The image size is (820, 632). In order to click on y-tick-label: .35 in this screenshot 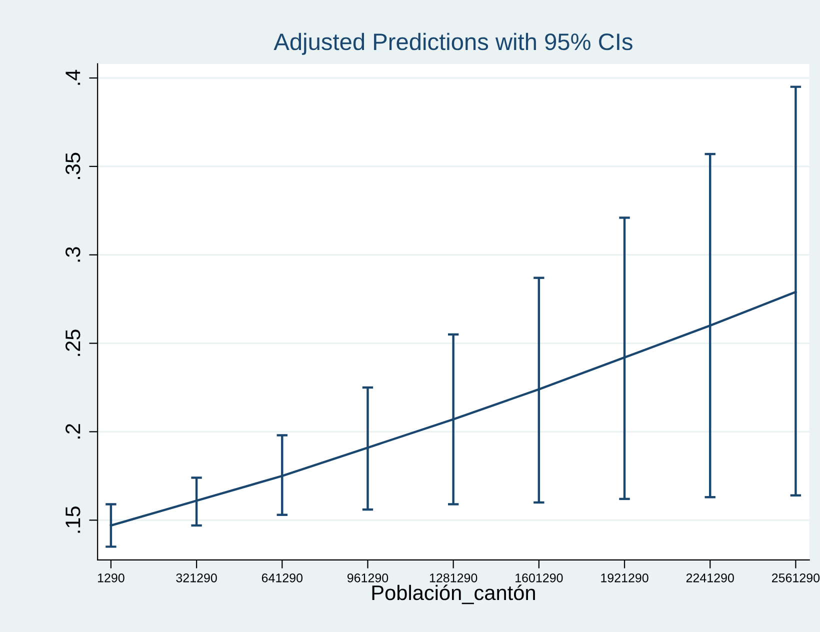, I will do `click(73, 165)`.